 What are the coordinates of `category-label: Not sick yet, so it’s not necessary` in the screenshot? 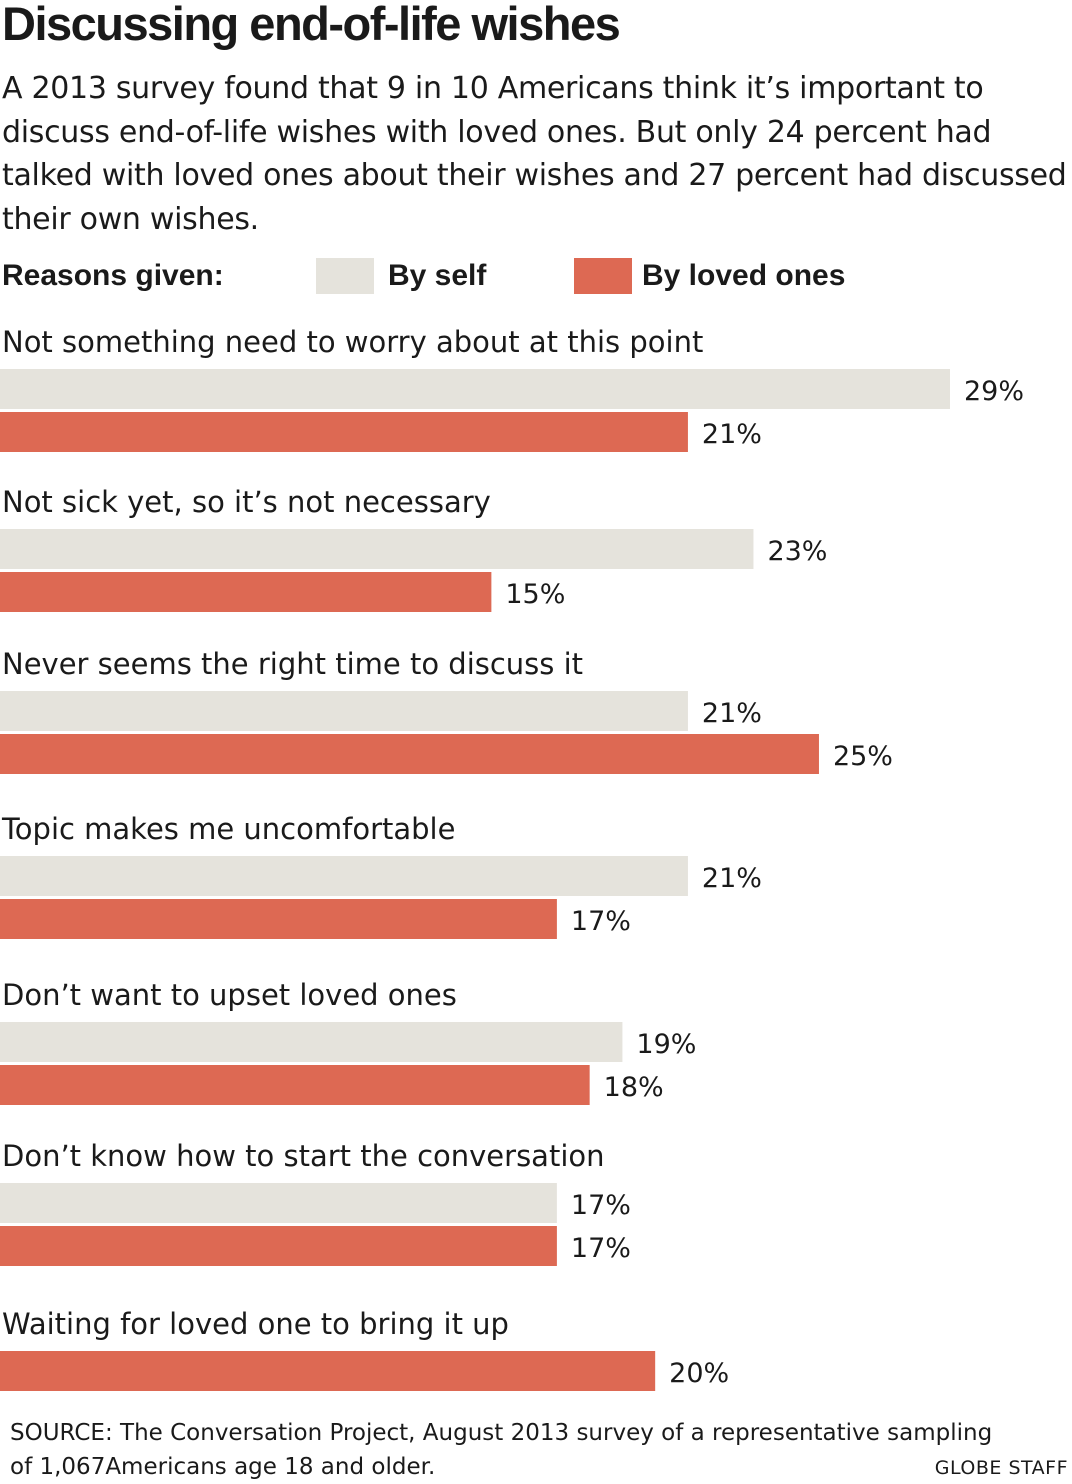 It's located at (246, 502).